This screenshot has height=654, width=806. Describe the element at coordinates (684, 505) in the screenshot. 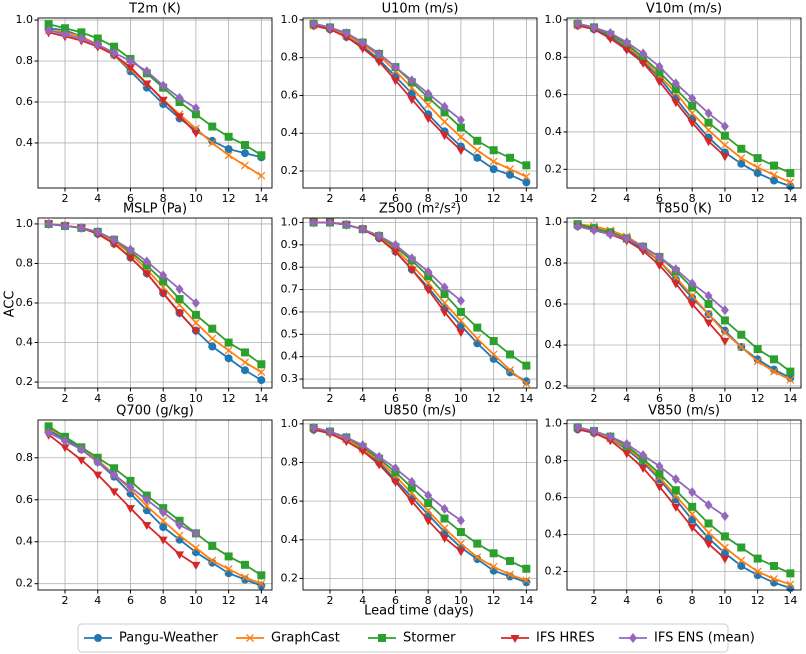

I see `plot-frame` at that location.